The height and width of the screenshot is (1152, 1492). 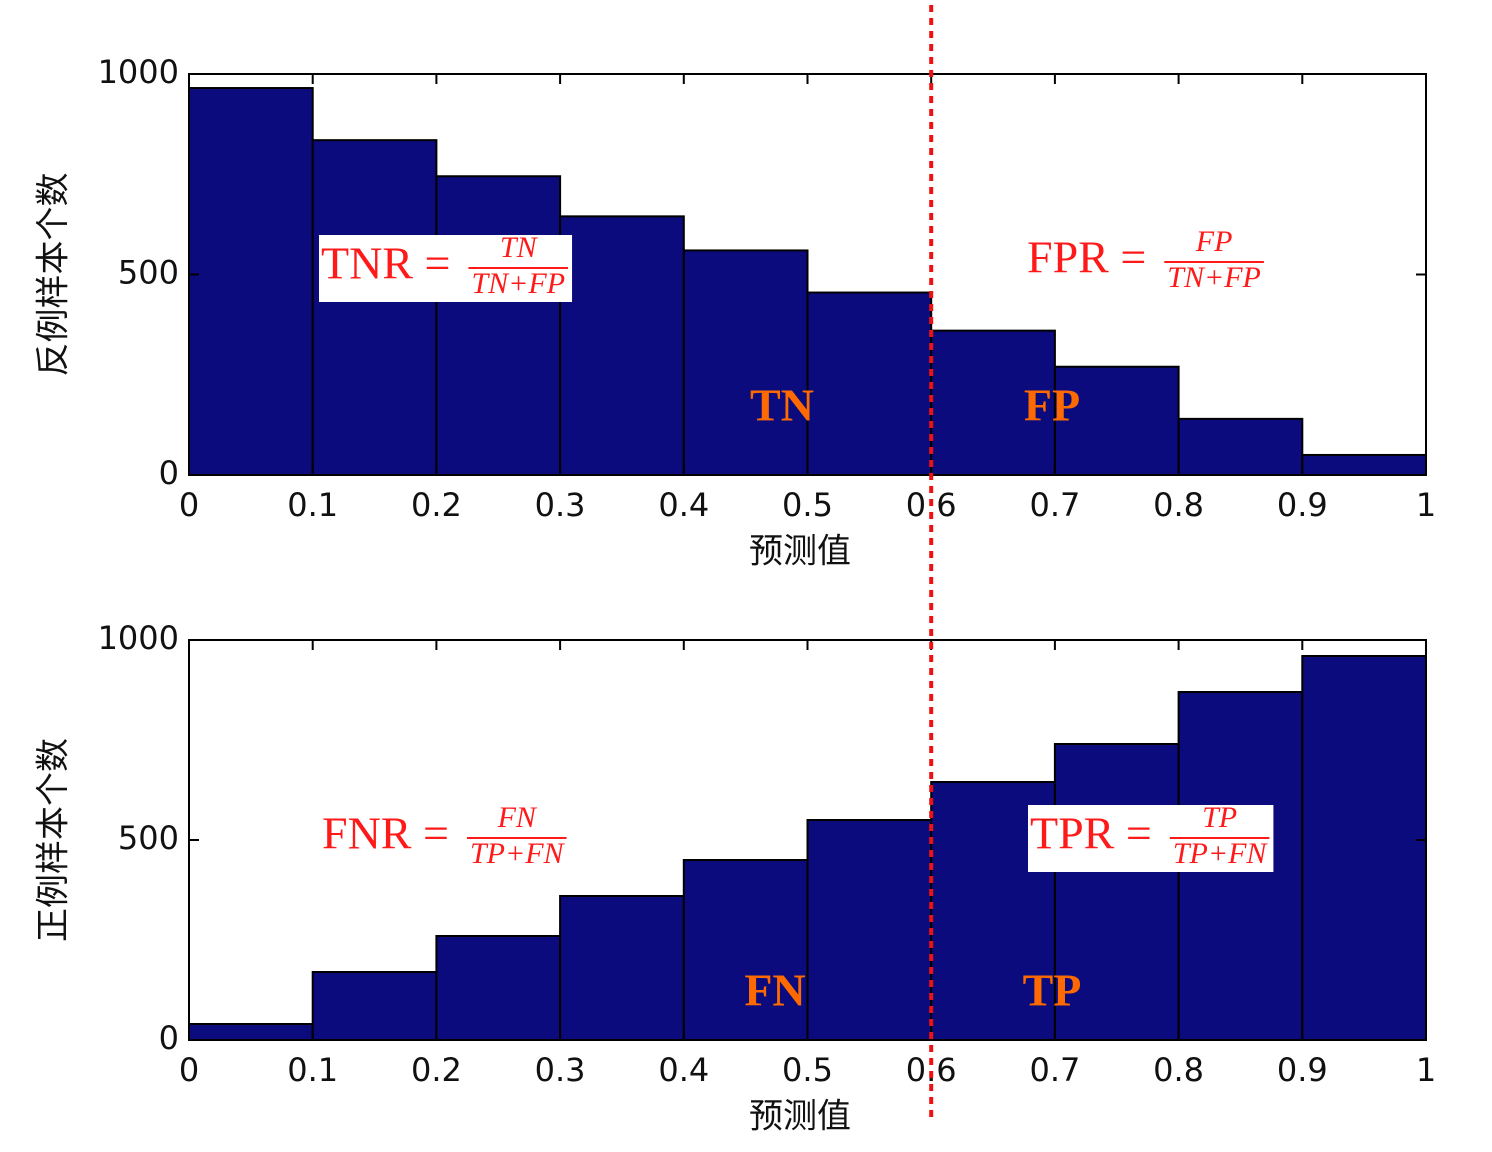 What do you see at coordinates (1214, 241) in the screenshot?
I see `formula-numerator: FP` at bounding box center [1214, 241].